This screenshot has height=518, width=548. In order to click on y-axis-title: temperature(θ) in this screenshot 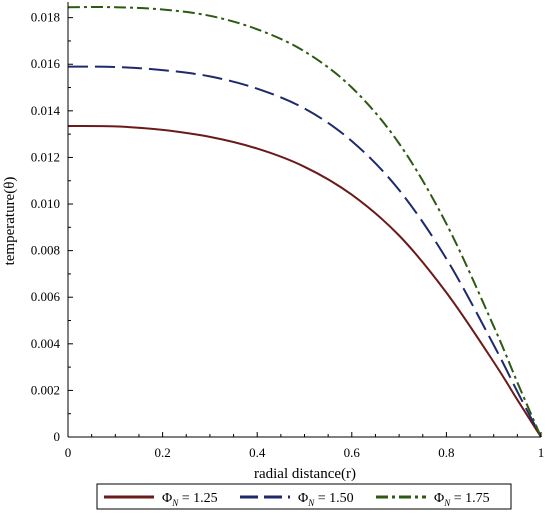, I will do `click(10, 221)`.